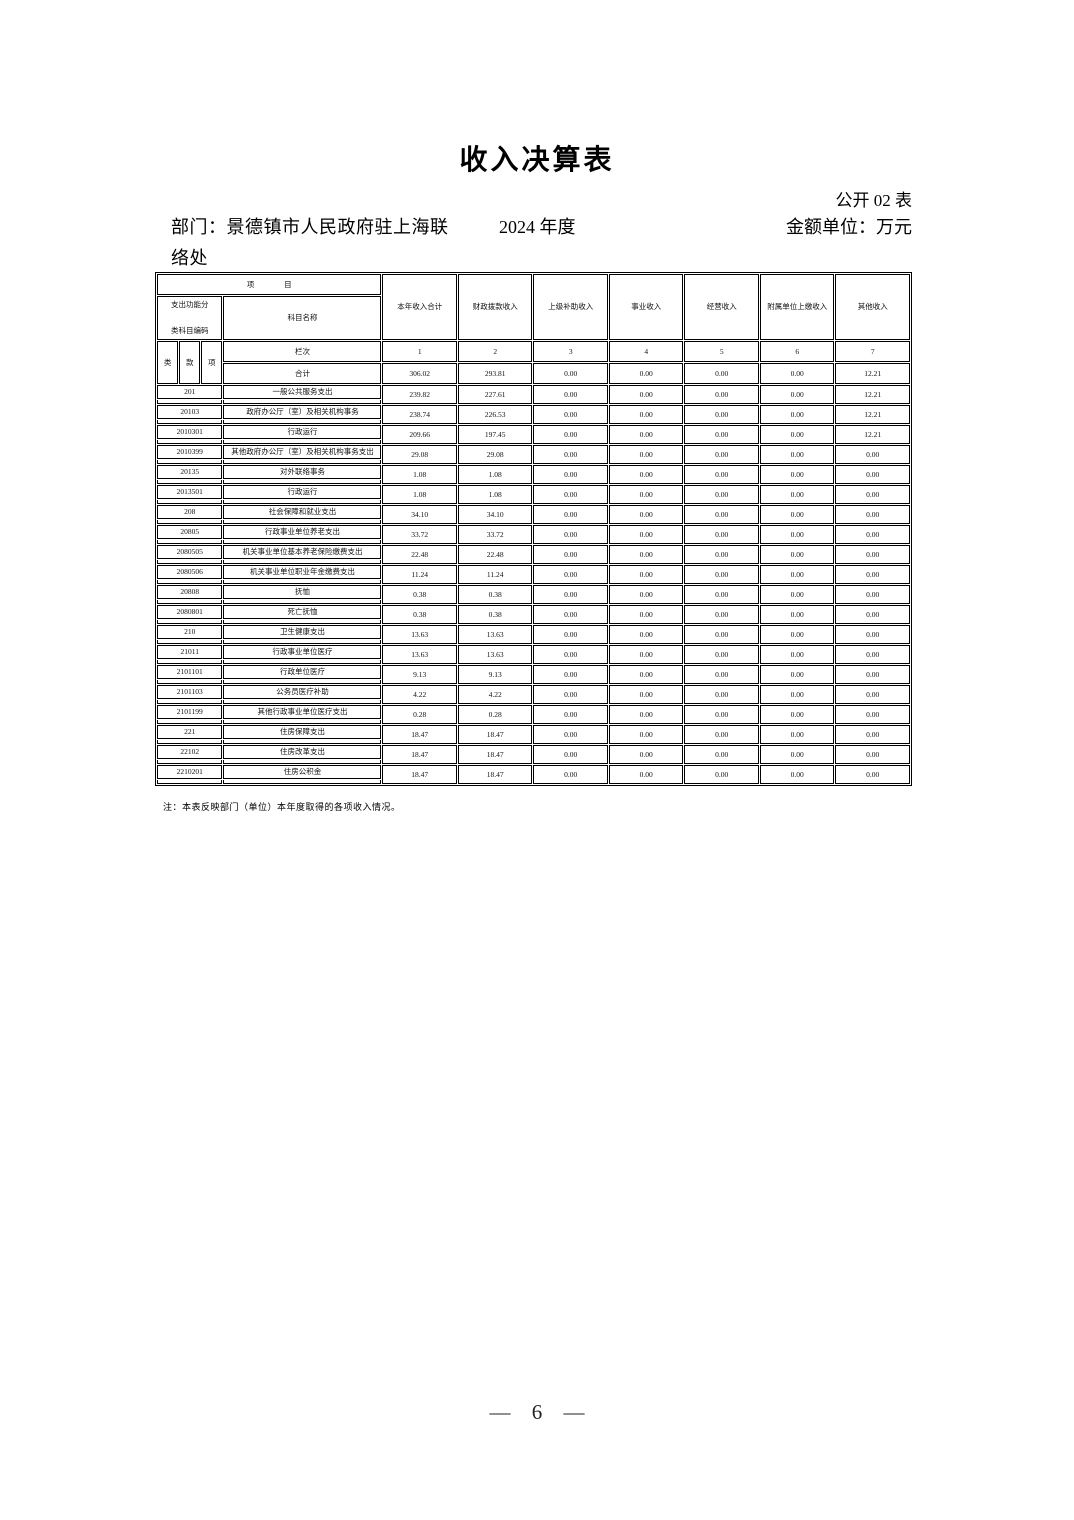 Image resolution: width=1074 pixels, height=1520 pixels. Describe the element at coordinates (570, 307) in the screenshot. I see `column-header-superior-subsidy: 上级补助收入` at that location.